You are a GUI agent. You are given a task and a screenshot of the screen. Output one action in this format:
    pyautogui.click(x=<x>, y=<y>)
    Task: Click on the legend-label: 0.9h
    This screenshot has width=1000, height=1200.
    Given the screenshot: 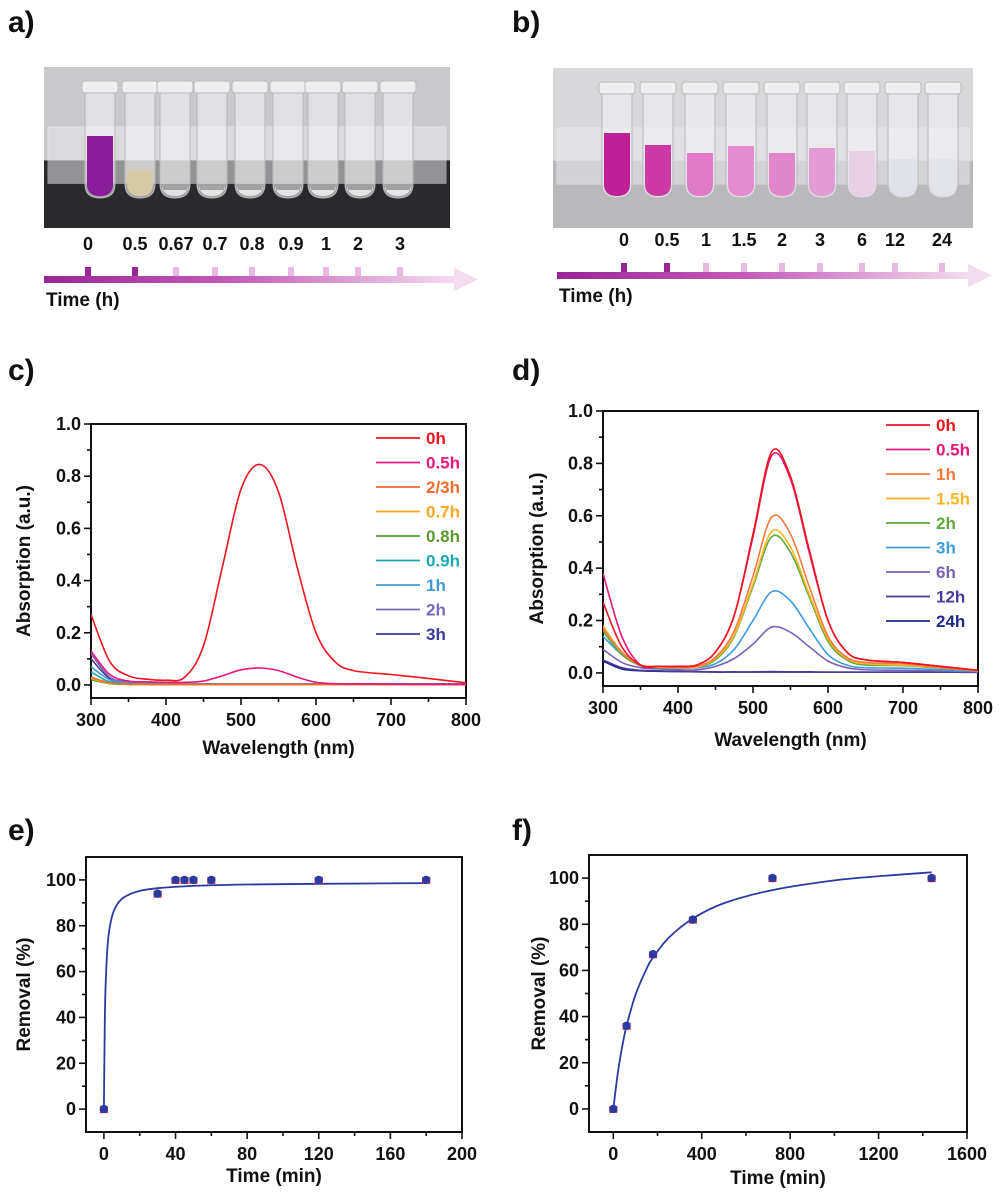 What is the action you would take?
    pyautogui.click(x=443, y=561)
    